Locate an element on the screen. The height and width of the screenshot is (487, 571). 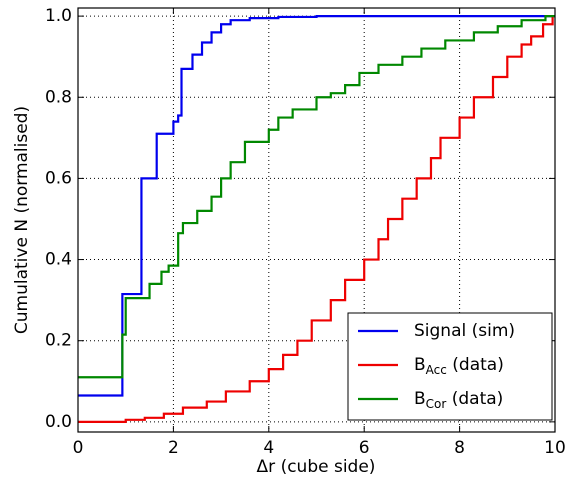
x-tick-label: 10 is located at coordinates (555, 448).